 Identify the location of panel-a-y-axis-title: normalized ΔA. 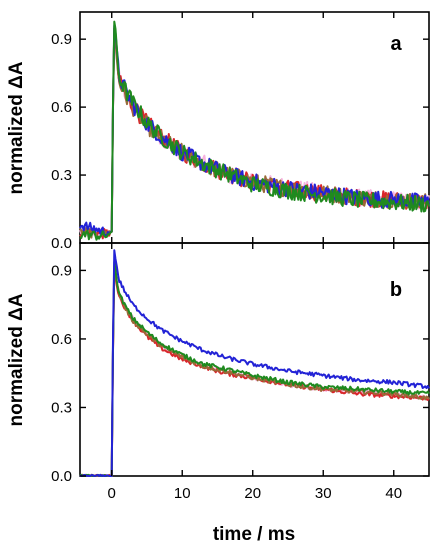
(16, 127).